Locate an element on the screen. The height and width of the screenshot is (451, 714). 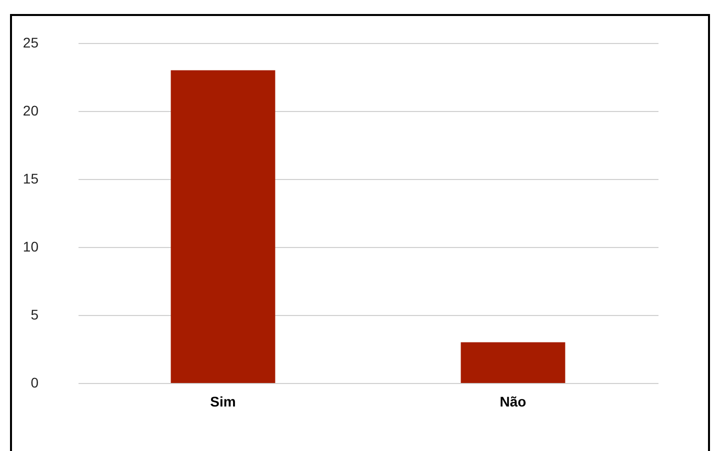
y-tick-label: 25 is located at coordinates (30, 42).